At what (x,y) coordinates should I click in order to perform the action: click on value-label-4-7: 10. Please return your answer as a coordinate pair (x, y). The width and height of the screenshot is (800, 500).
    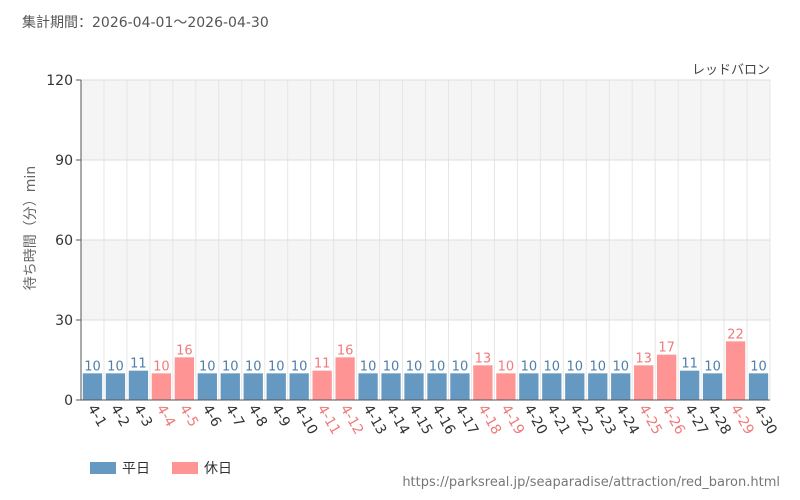
    Looking at the image, I should click on (230, 366).